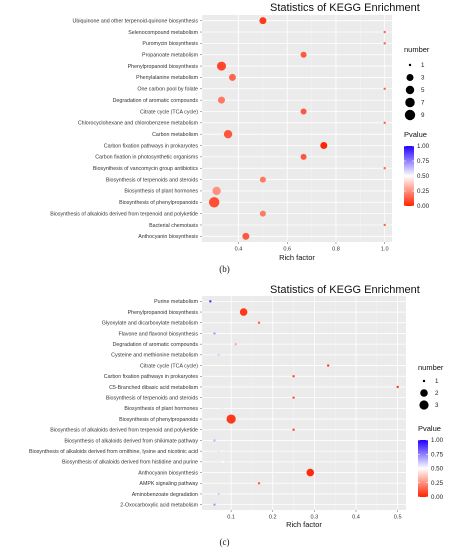 The image size is (449, 550). I want to click on category-label: Phenylalanine metabolism, so click(167, 78).